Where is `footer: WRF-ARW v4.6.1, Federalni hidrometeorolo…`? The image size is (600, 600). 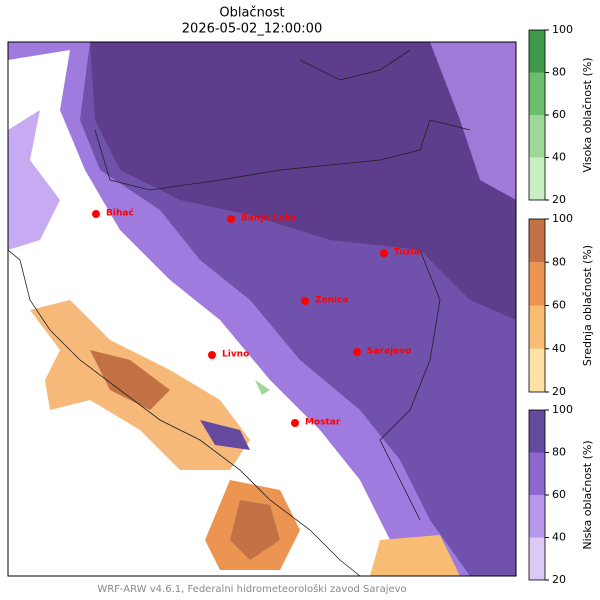 footer: WRF-ARW v4.6.1, Federalni hidrometeorolo… is located at coordinates (251, 589).